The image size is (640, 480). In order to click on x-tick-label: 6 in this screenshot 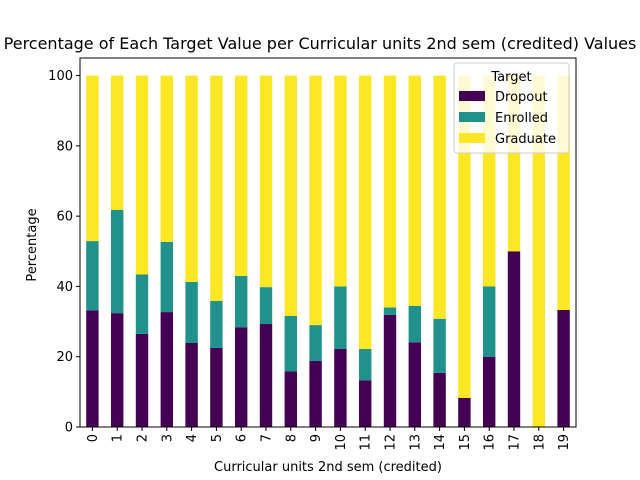, I will do `click(242, 438)`.